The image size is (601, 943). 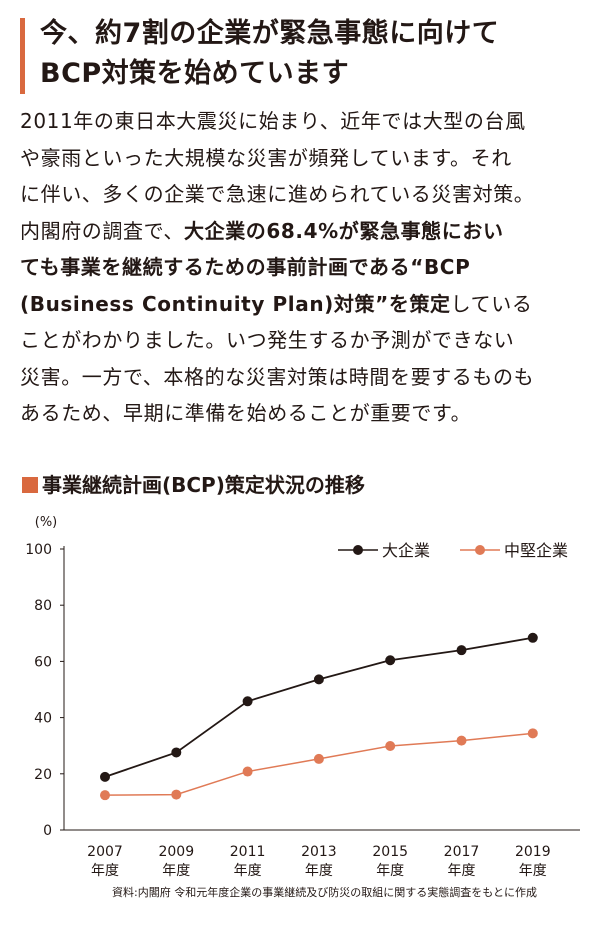 I want to click on source-note: 資料:内閣府 令和元年度企業の事業継続及び防災の取組に関する実態調査をもとに作成, so click(x=324, y=892).